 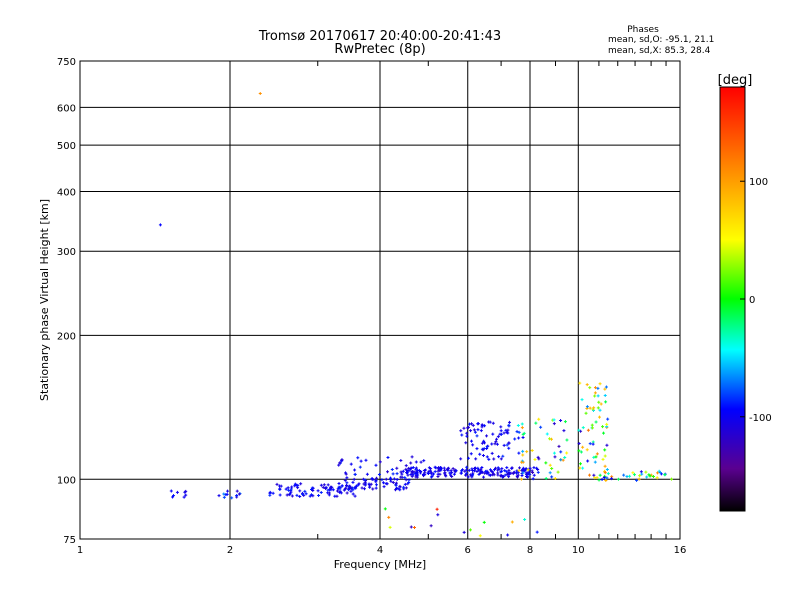 What do you see at coordinates (756, 300) in the screenshot?
I see `colorbar-ticks: 100 0 -100` at bounding box center [756, 300].